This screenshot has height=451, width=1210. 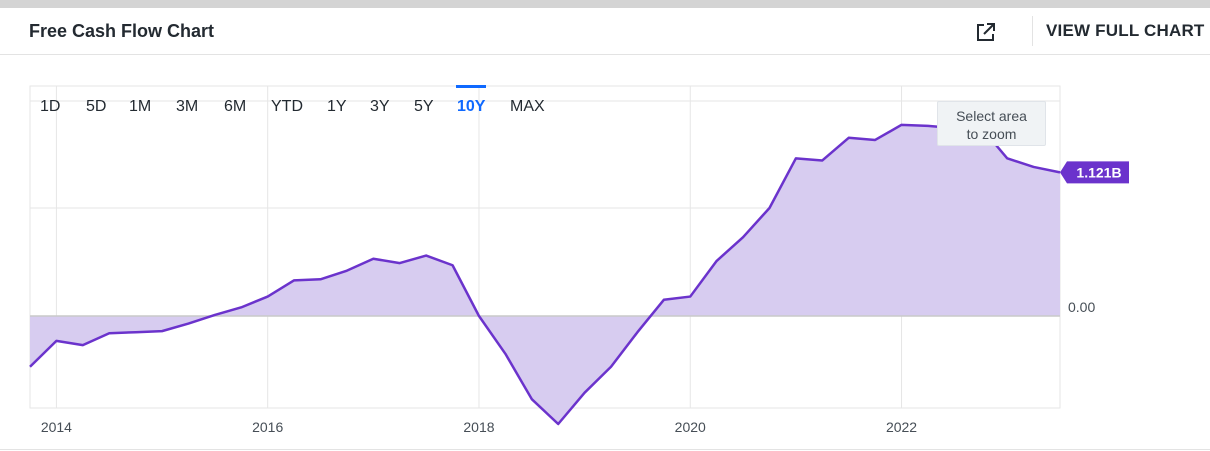 What do you see at coordinates (991, 116) in the screenshot?
I see `zoom-hint-line1: Select area` at bounding box center [991, 116].